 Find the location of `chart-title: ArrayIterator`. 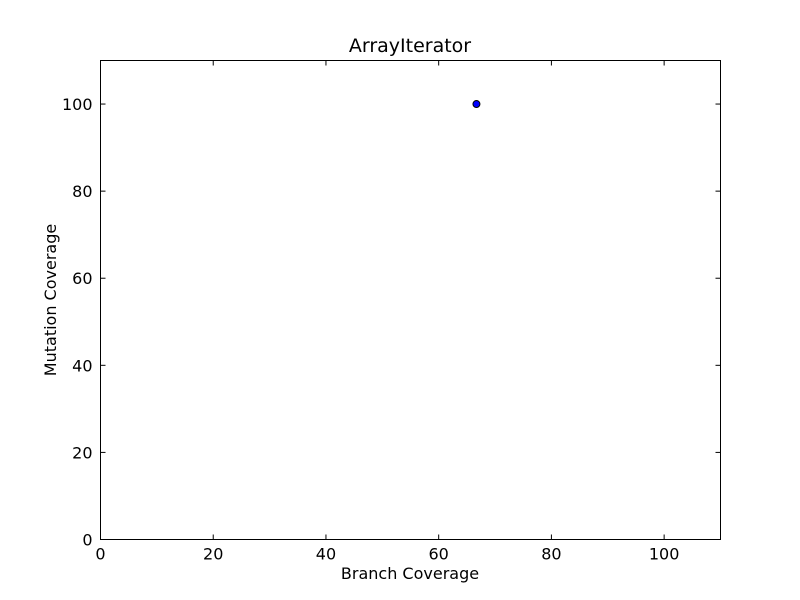

chart-title: ArrayIterator is located at coordinates (410, 46).